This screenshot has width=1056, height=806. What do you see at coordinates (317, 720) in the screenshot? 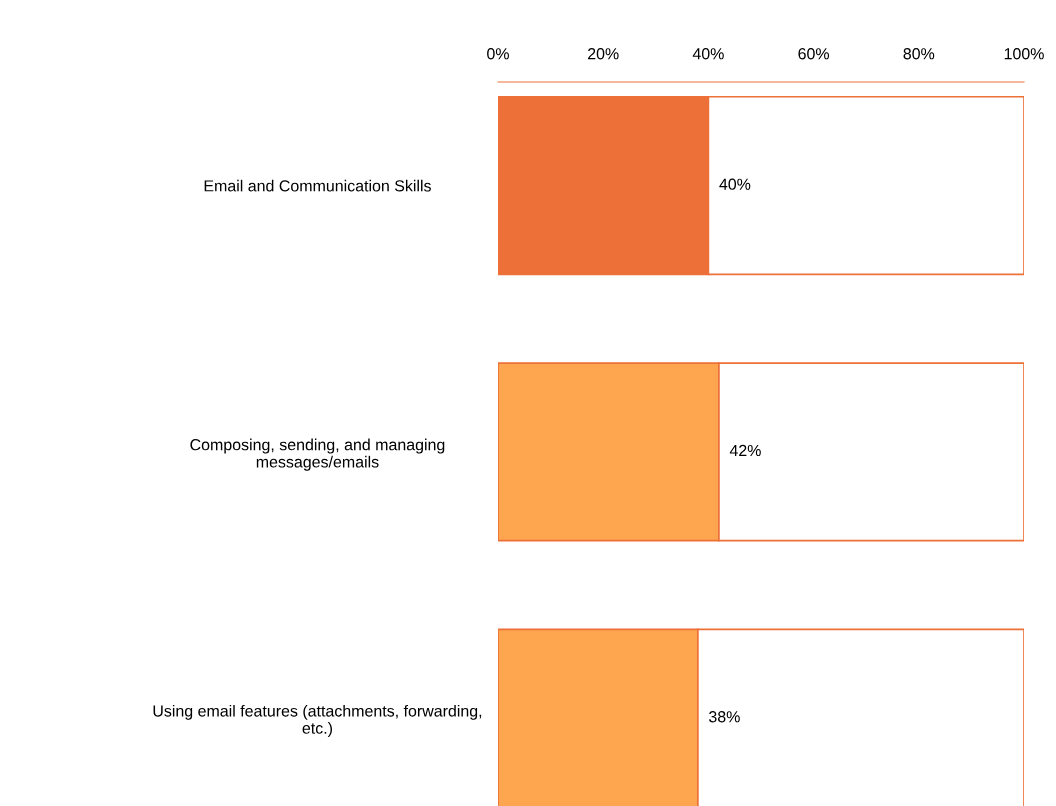
I see `y-tick-label: Using email features (attachments, forwarding, etc.)` at bounding box center [317, 720].